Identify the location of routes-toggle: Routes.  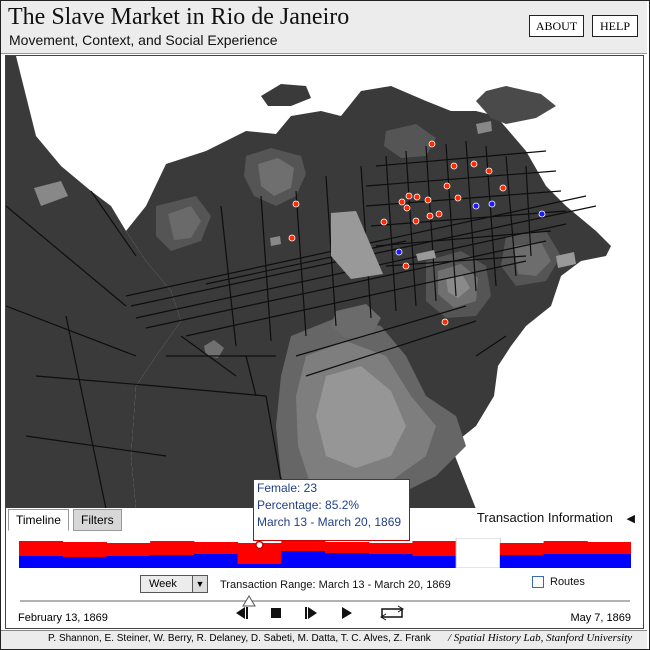
(558, 582).